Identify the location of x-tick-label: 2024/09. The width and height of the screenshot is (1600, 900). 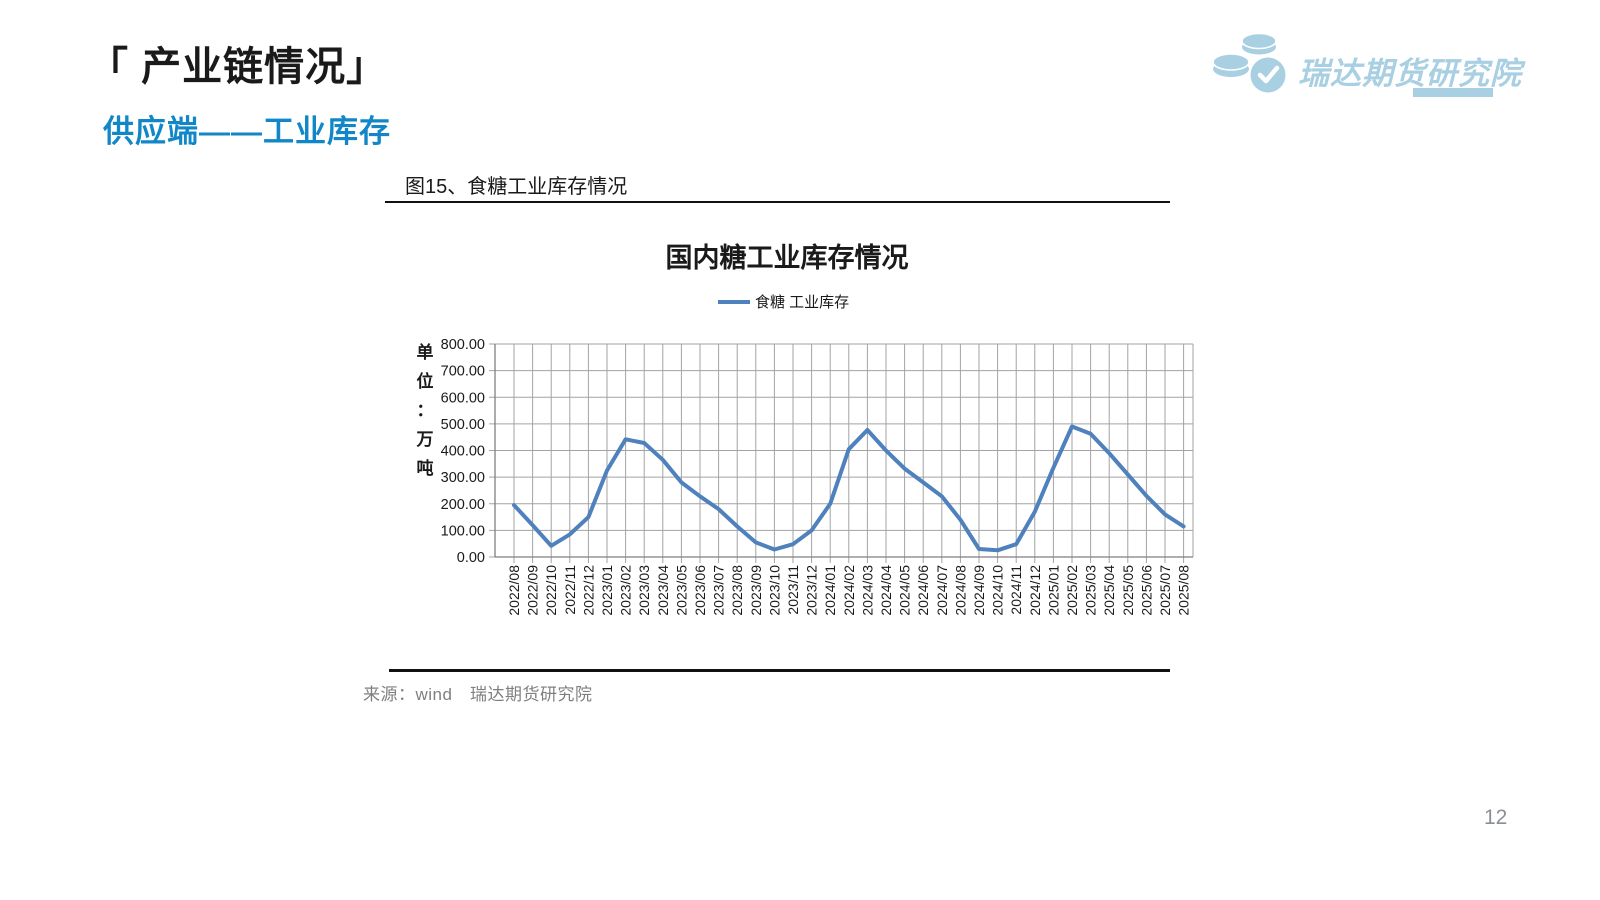
(979, 590).